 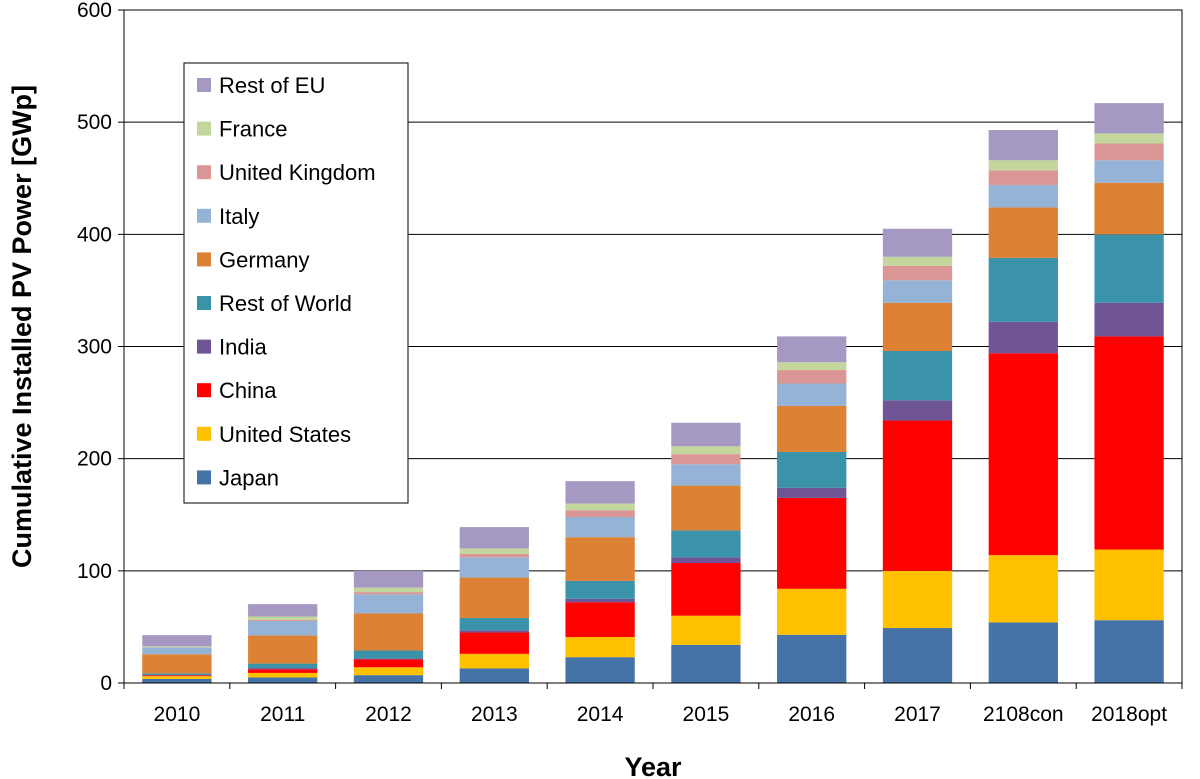 I want to click on legend-item: Rest of EU, so click(x=261, y=85).